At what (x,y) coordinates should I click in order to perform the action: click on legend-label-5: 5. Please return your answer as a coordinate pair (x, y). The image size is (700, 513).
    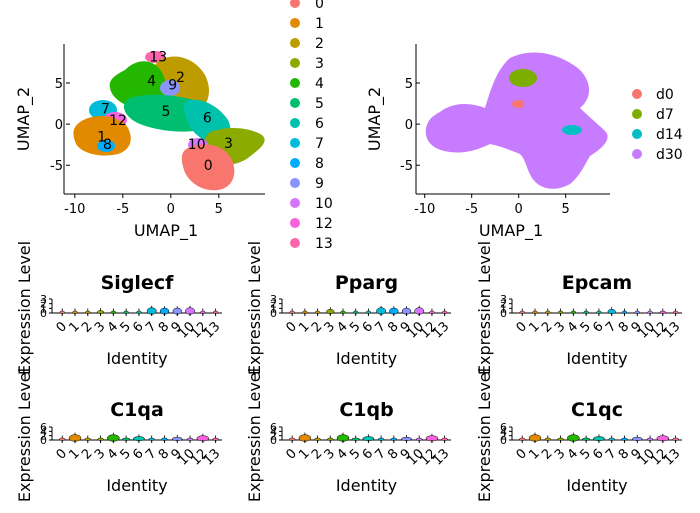
    Looking at the image, I should click on (319, 104).